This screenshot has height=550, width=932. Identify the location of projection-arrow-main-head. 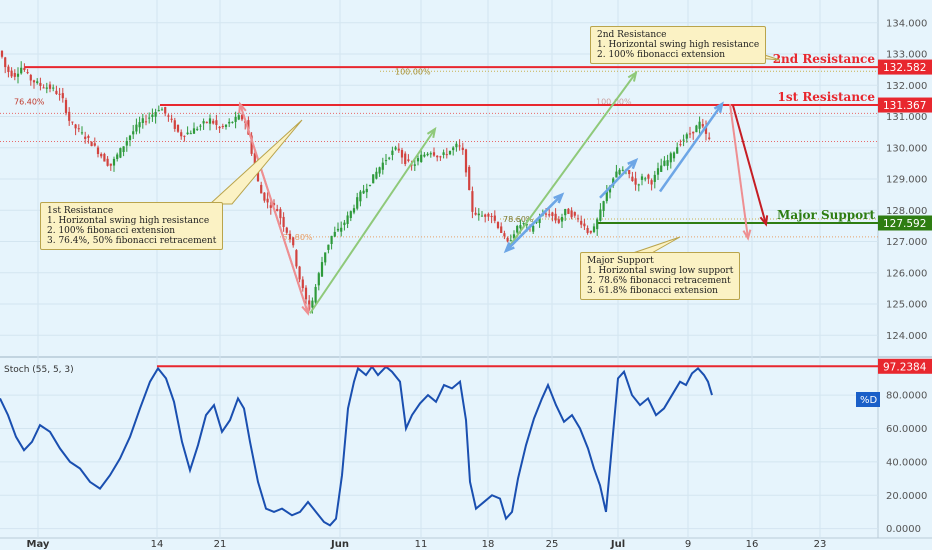
(764, 221).